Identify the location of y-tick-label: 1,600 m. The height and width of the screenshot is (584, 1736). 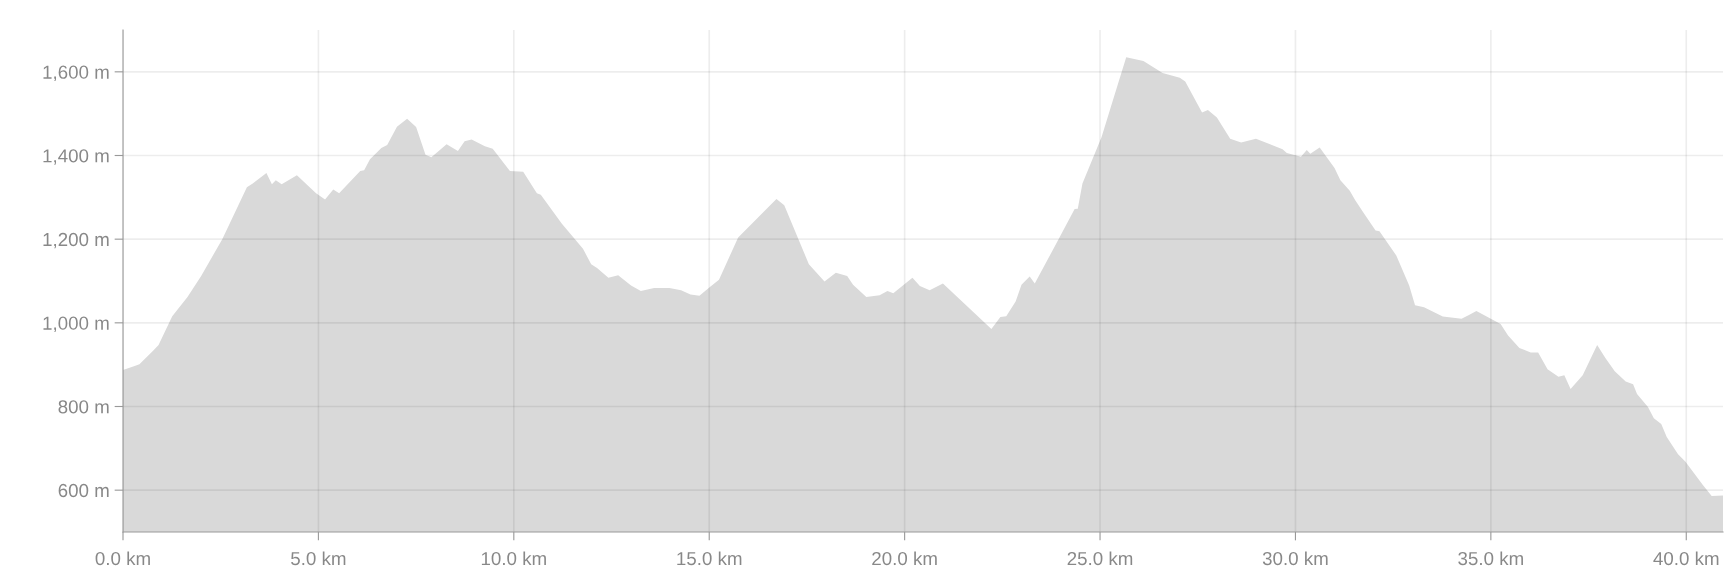
(76, 73).